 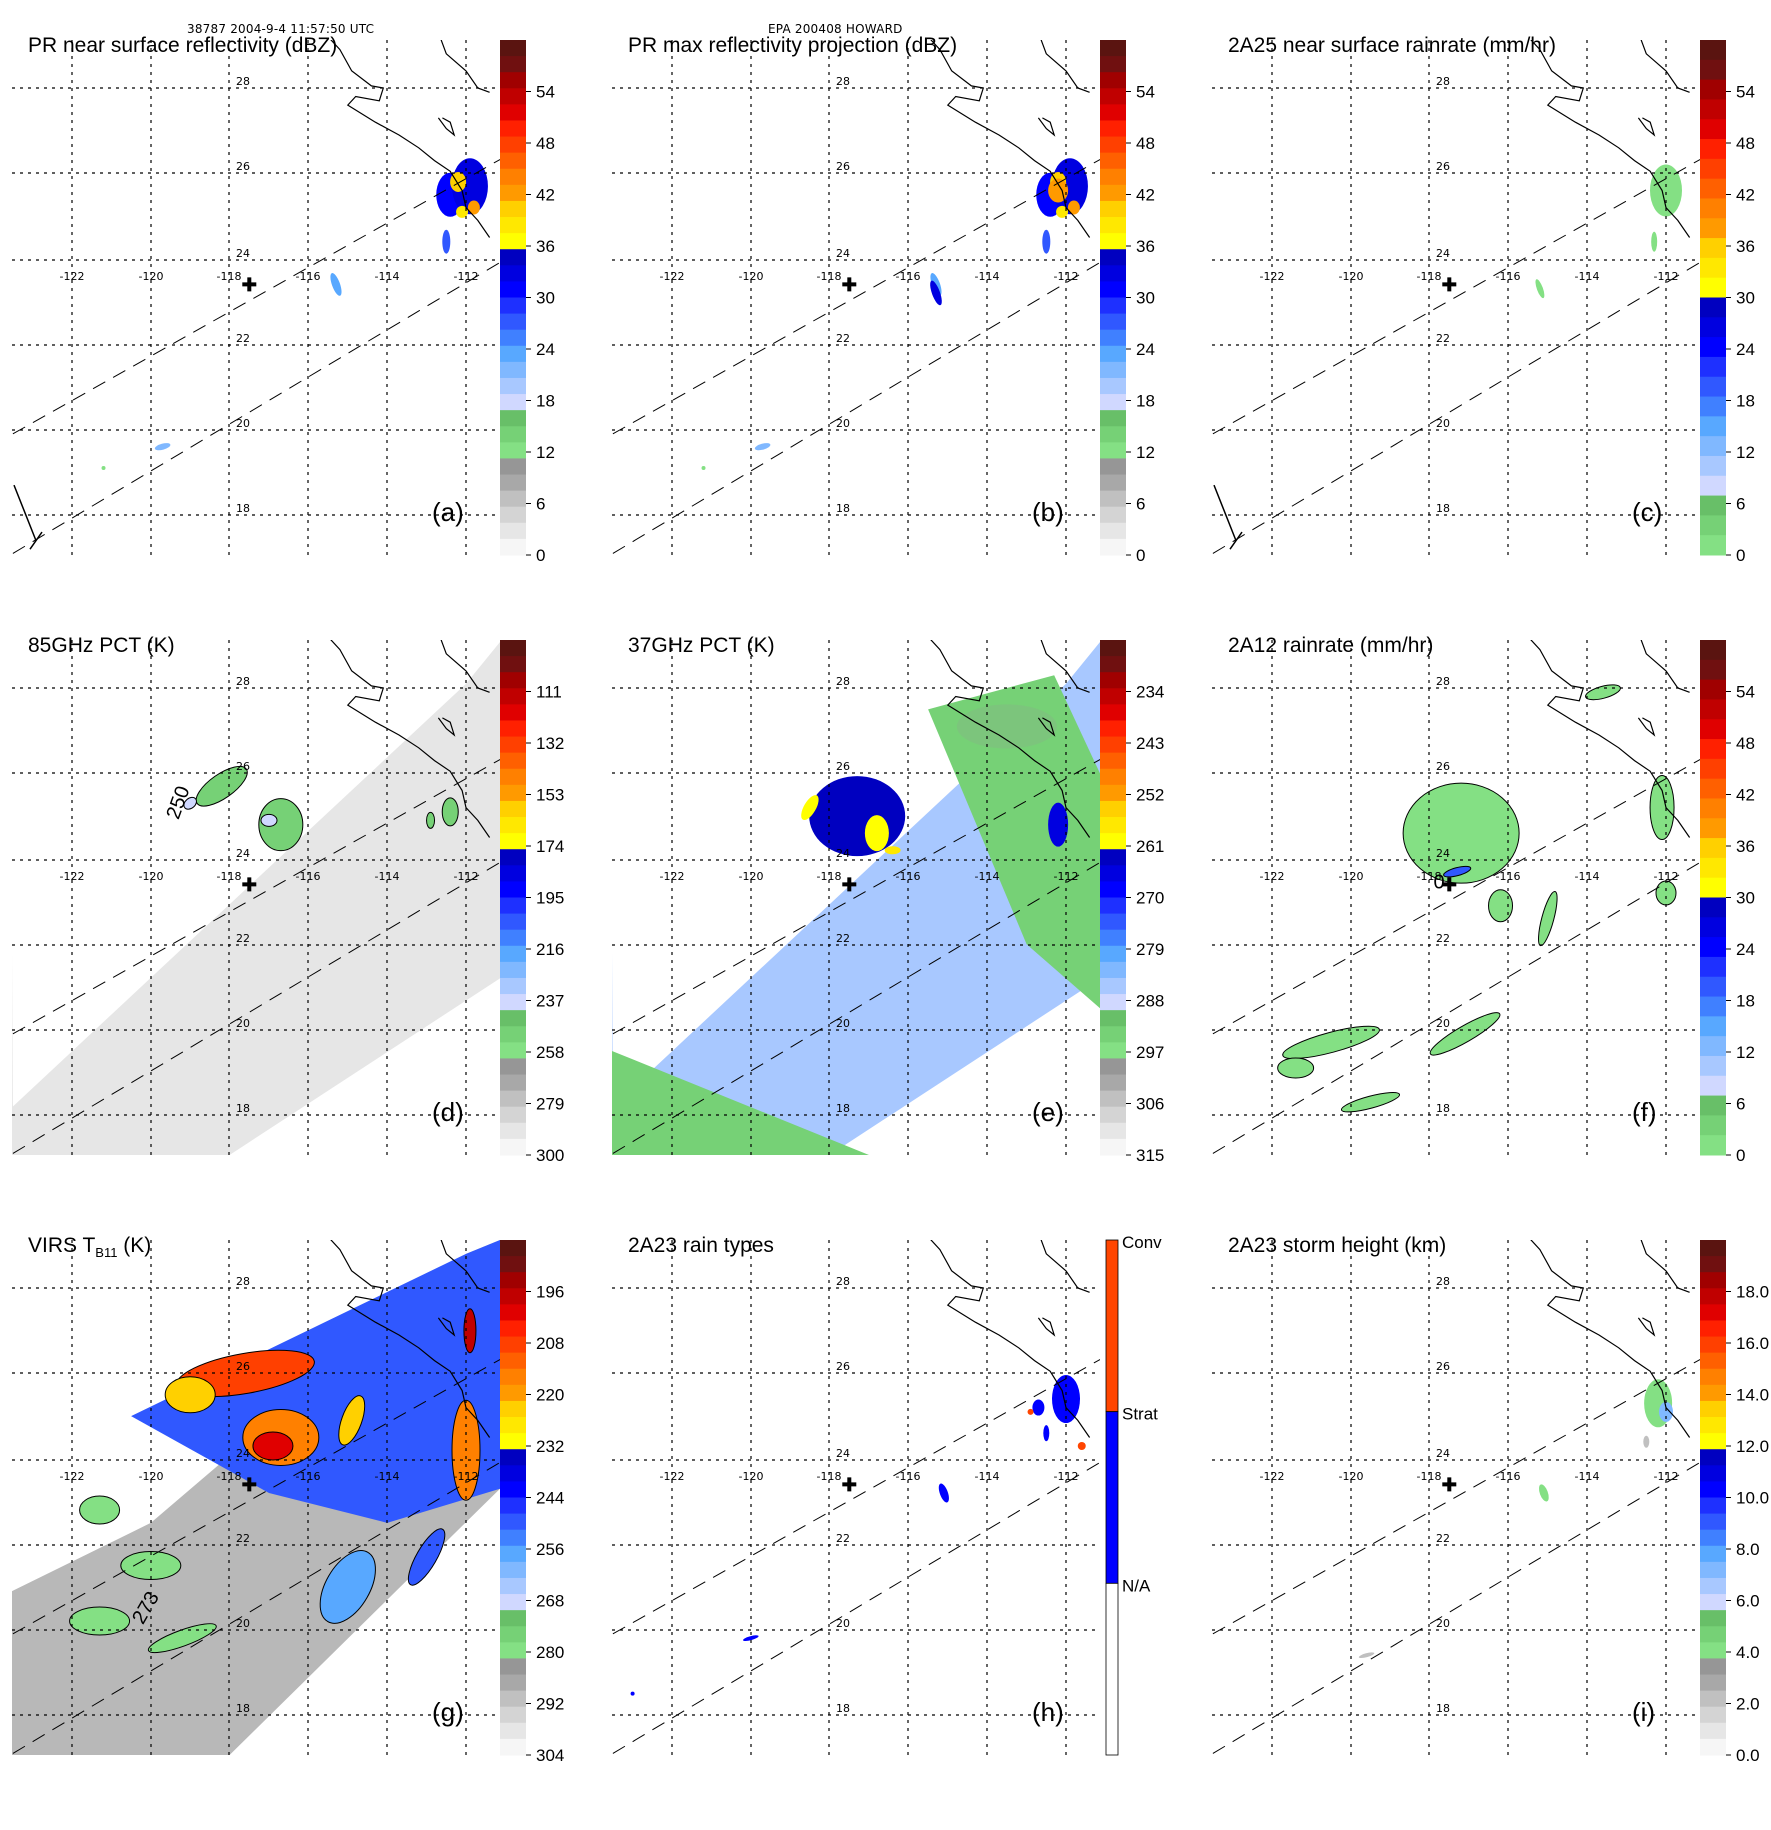 I want to click on colorbar-tick-label: 300, so click(x=550, y=1155).